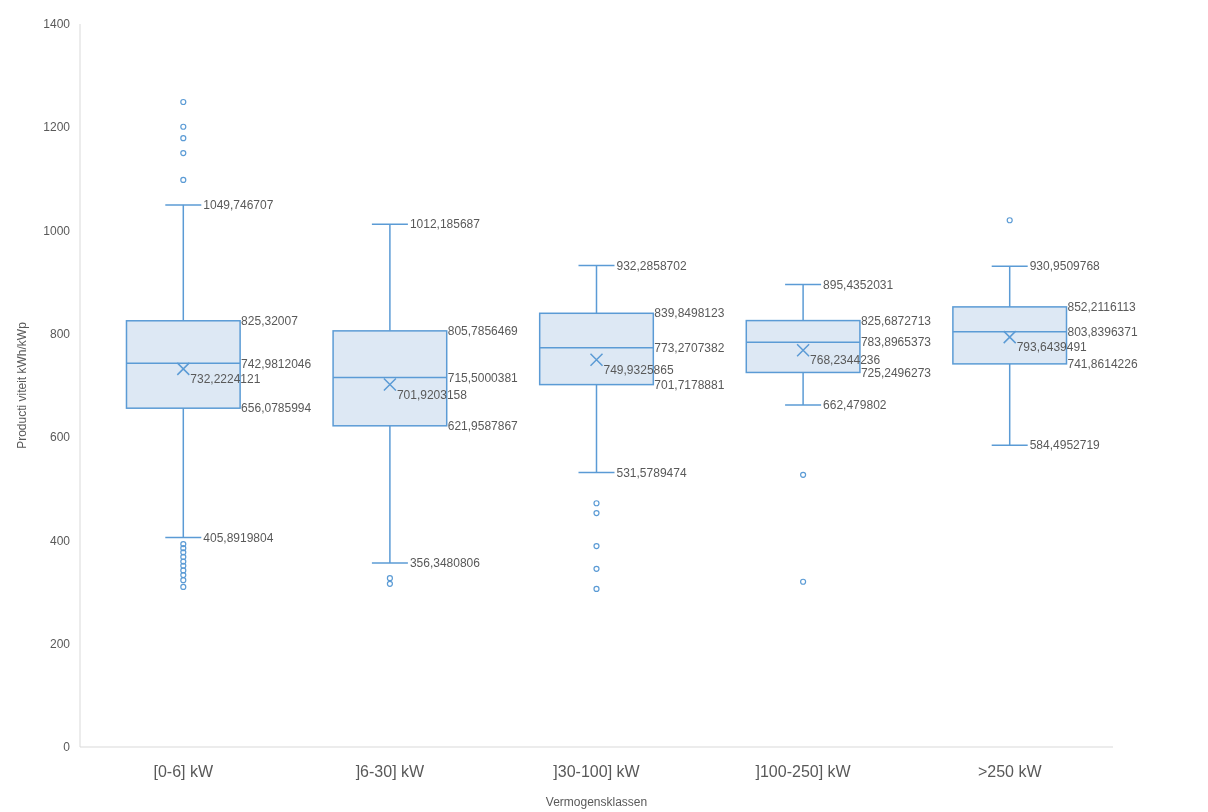  Describe the element at coordinates (483, 426) in the screenshot. I see `annotation: 621,9587867` at that location.